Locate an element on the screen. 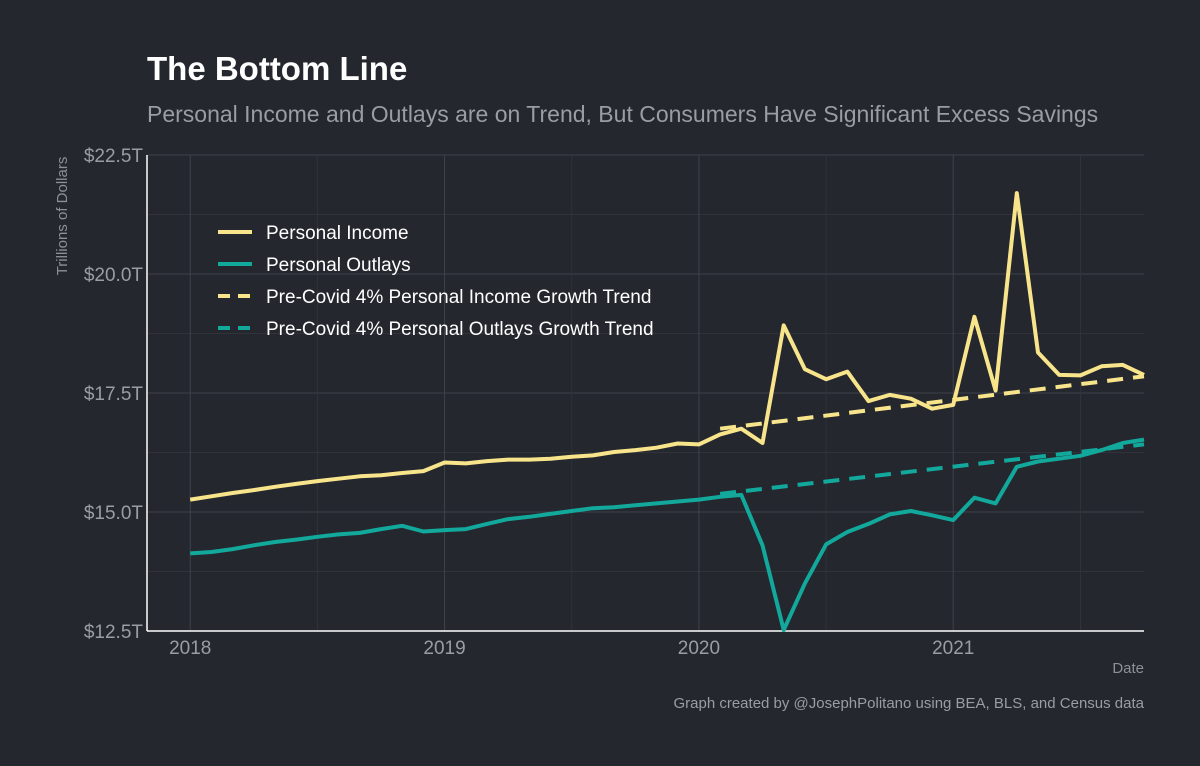 The image size is (1200, 766). chart-title: The Bottom Line is located at coordinates (277, 68).